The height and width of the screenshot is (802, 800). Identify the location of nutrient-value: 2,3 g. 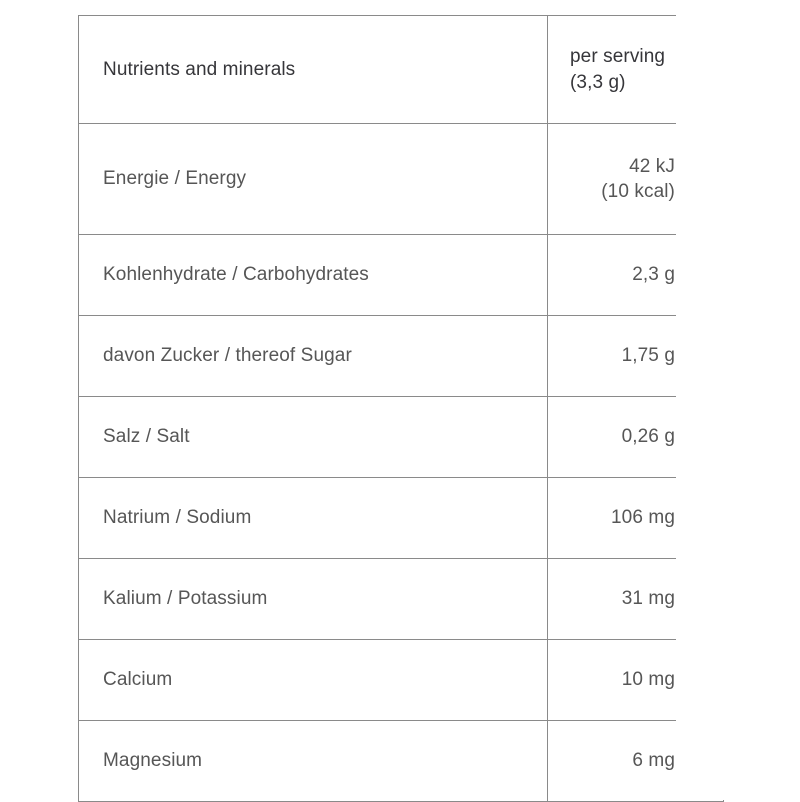
(635, 275).